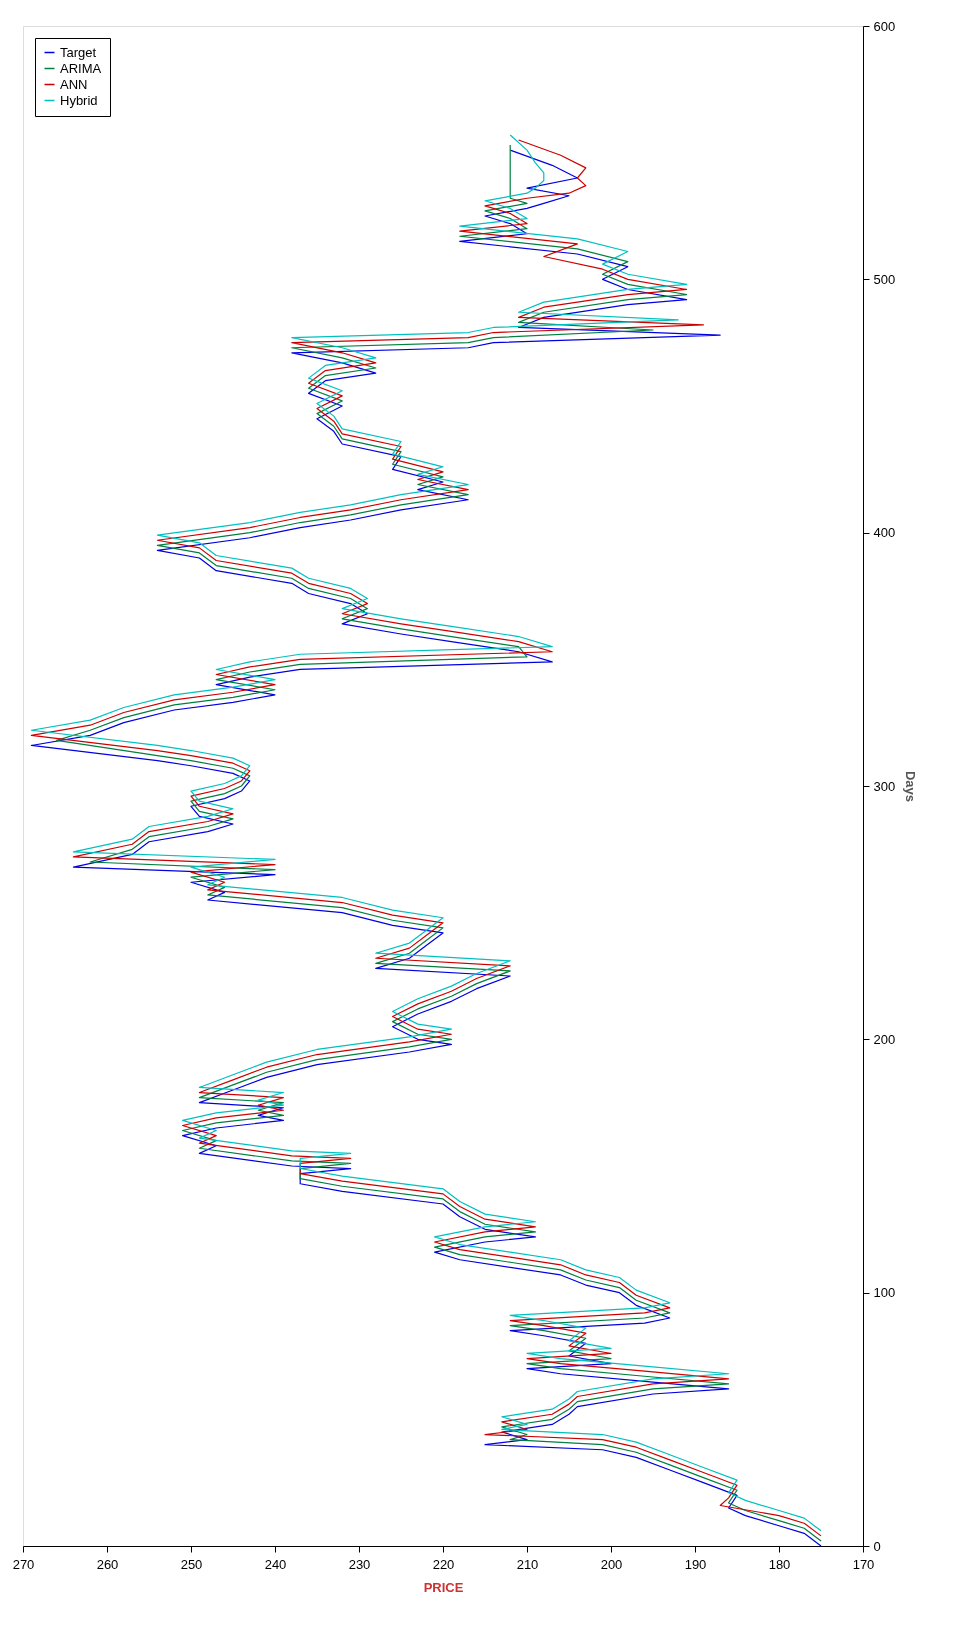  What do you see at coordinates (74, 84) in the screenshot?
I see `legend-label: ANN` at bounding box center [74, 84].